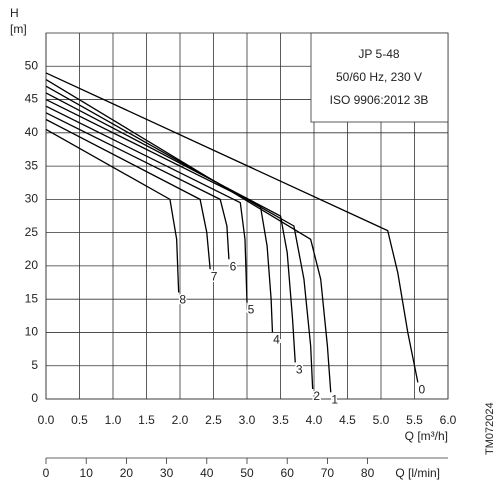 This screenshot has height=500, width=500. What do you see at coordinates (426, 436) in the screenshot?
I see `x-axis-label: Q [m³/h]` at bounding box center [426, 436].